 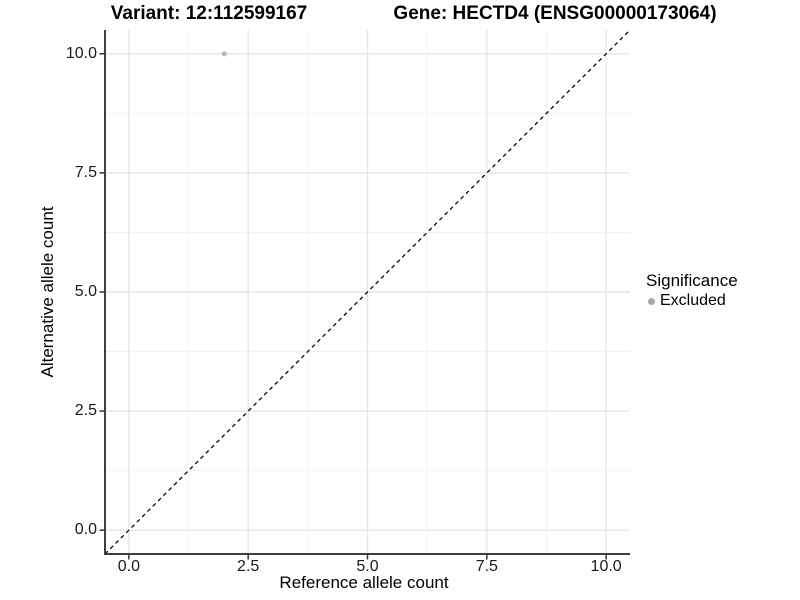 What do you see at coordinates (85, 172) in the screenshot?
I see `y-tick-label: 7.5` at bounding box center [85, 172].